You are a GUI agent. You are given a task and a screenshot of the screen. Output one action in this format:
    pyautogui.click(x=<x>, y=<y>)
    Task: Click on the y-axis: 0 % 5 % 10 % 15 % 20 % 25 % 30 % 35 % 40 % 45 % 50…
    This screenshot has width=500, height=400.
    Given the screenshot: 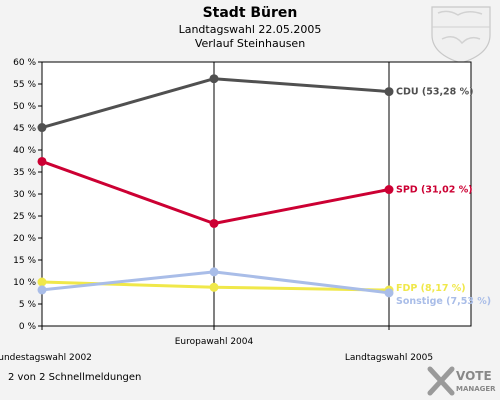 What is the action you would take?
    pyautogui.click(x=27, y=195)
    